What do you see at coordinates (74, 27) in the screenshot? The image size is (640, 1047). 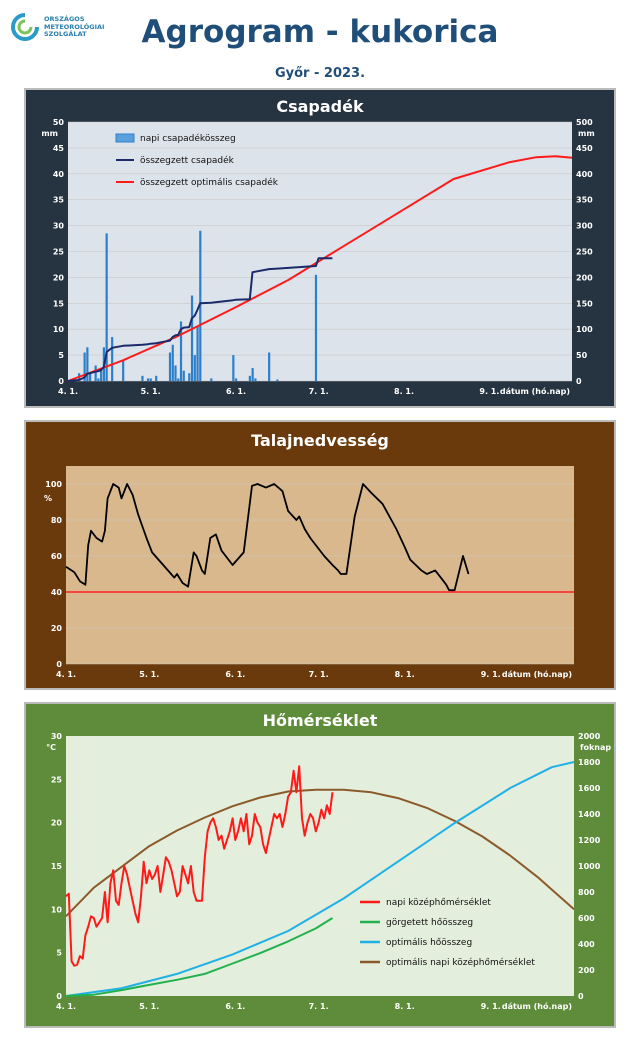 I see `logo-text: ORSZÁGOS METEOROLÓGIAI SZOLGÁLAT` at bounding box center [74, 27].